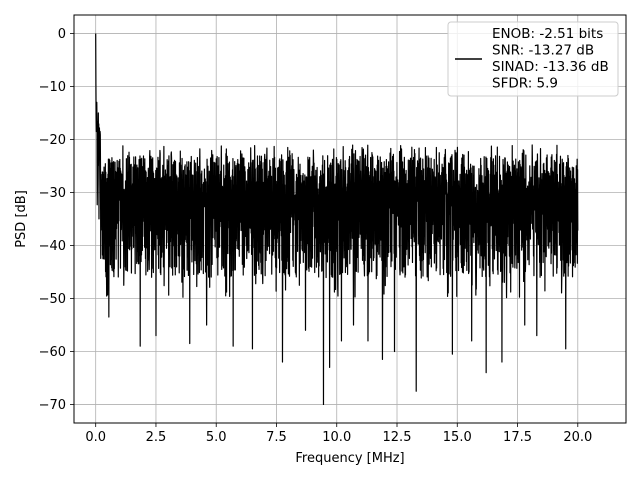 The image size is (640, 480). I want to click on x-tick-label: 17.5, so click(517, 437).